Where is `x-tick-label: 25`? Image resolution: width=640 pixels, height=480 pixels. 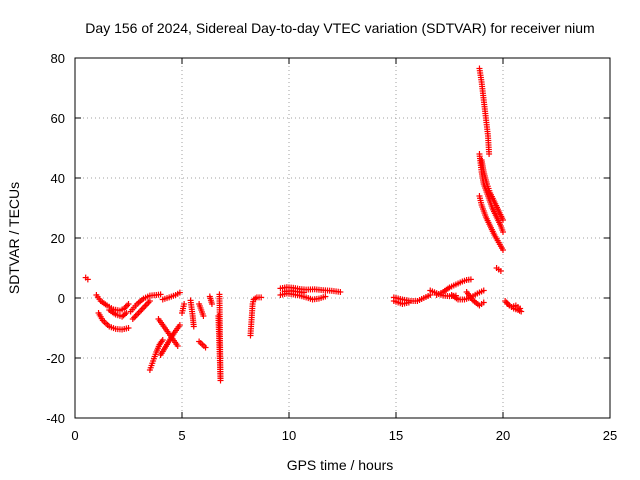 x-tick-label: 25 is located at coordinates (610, 435).